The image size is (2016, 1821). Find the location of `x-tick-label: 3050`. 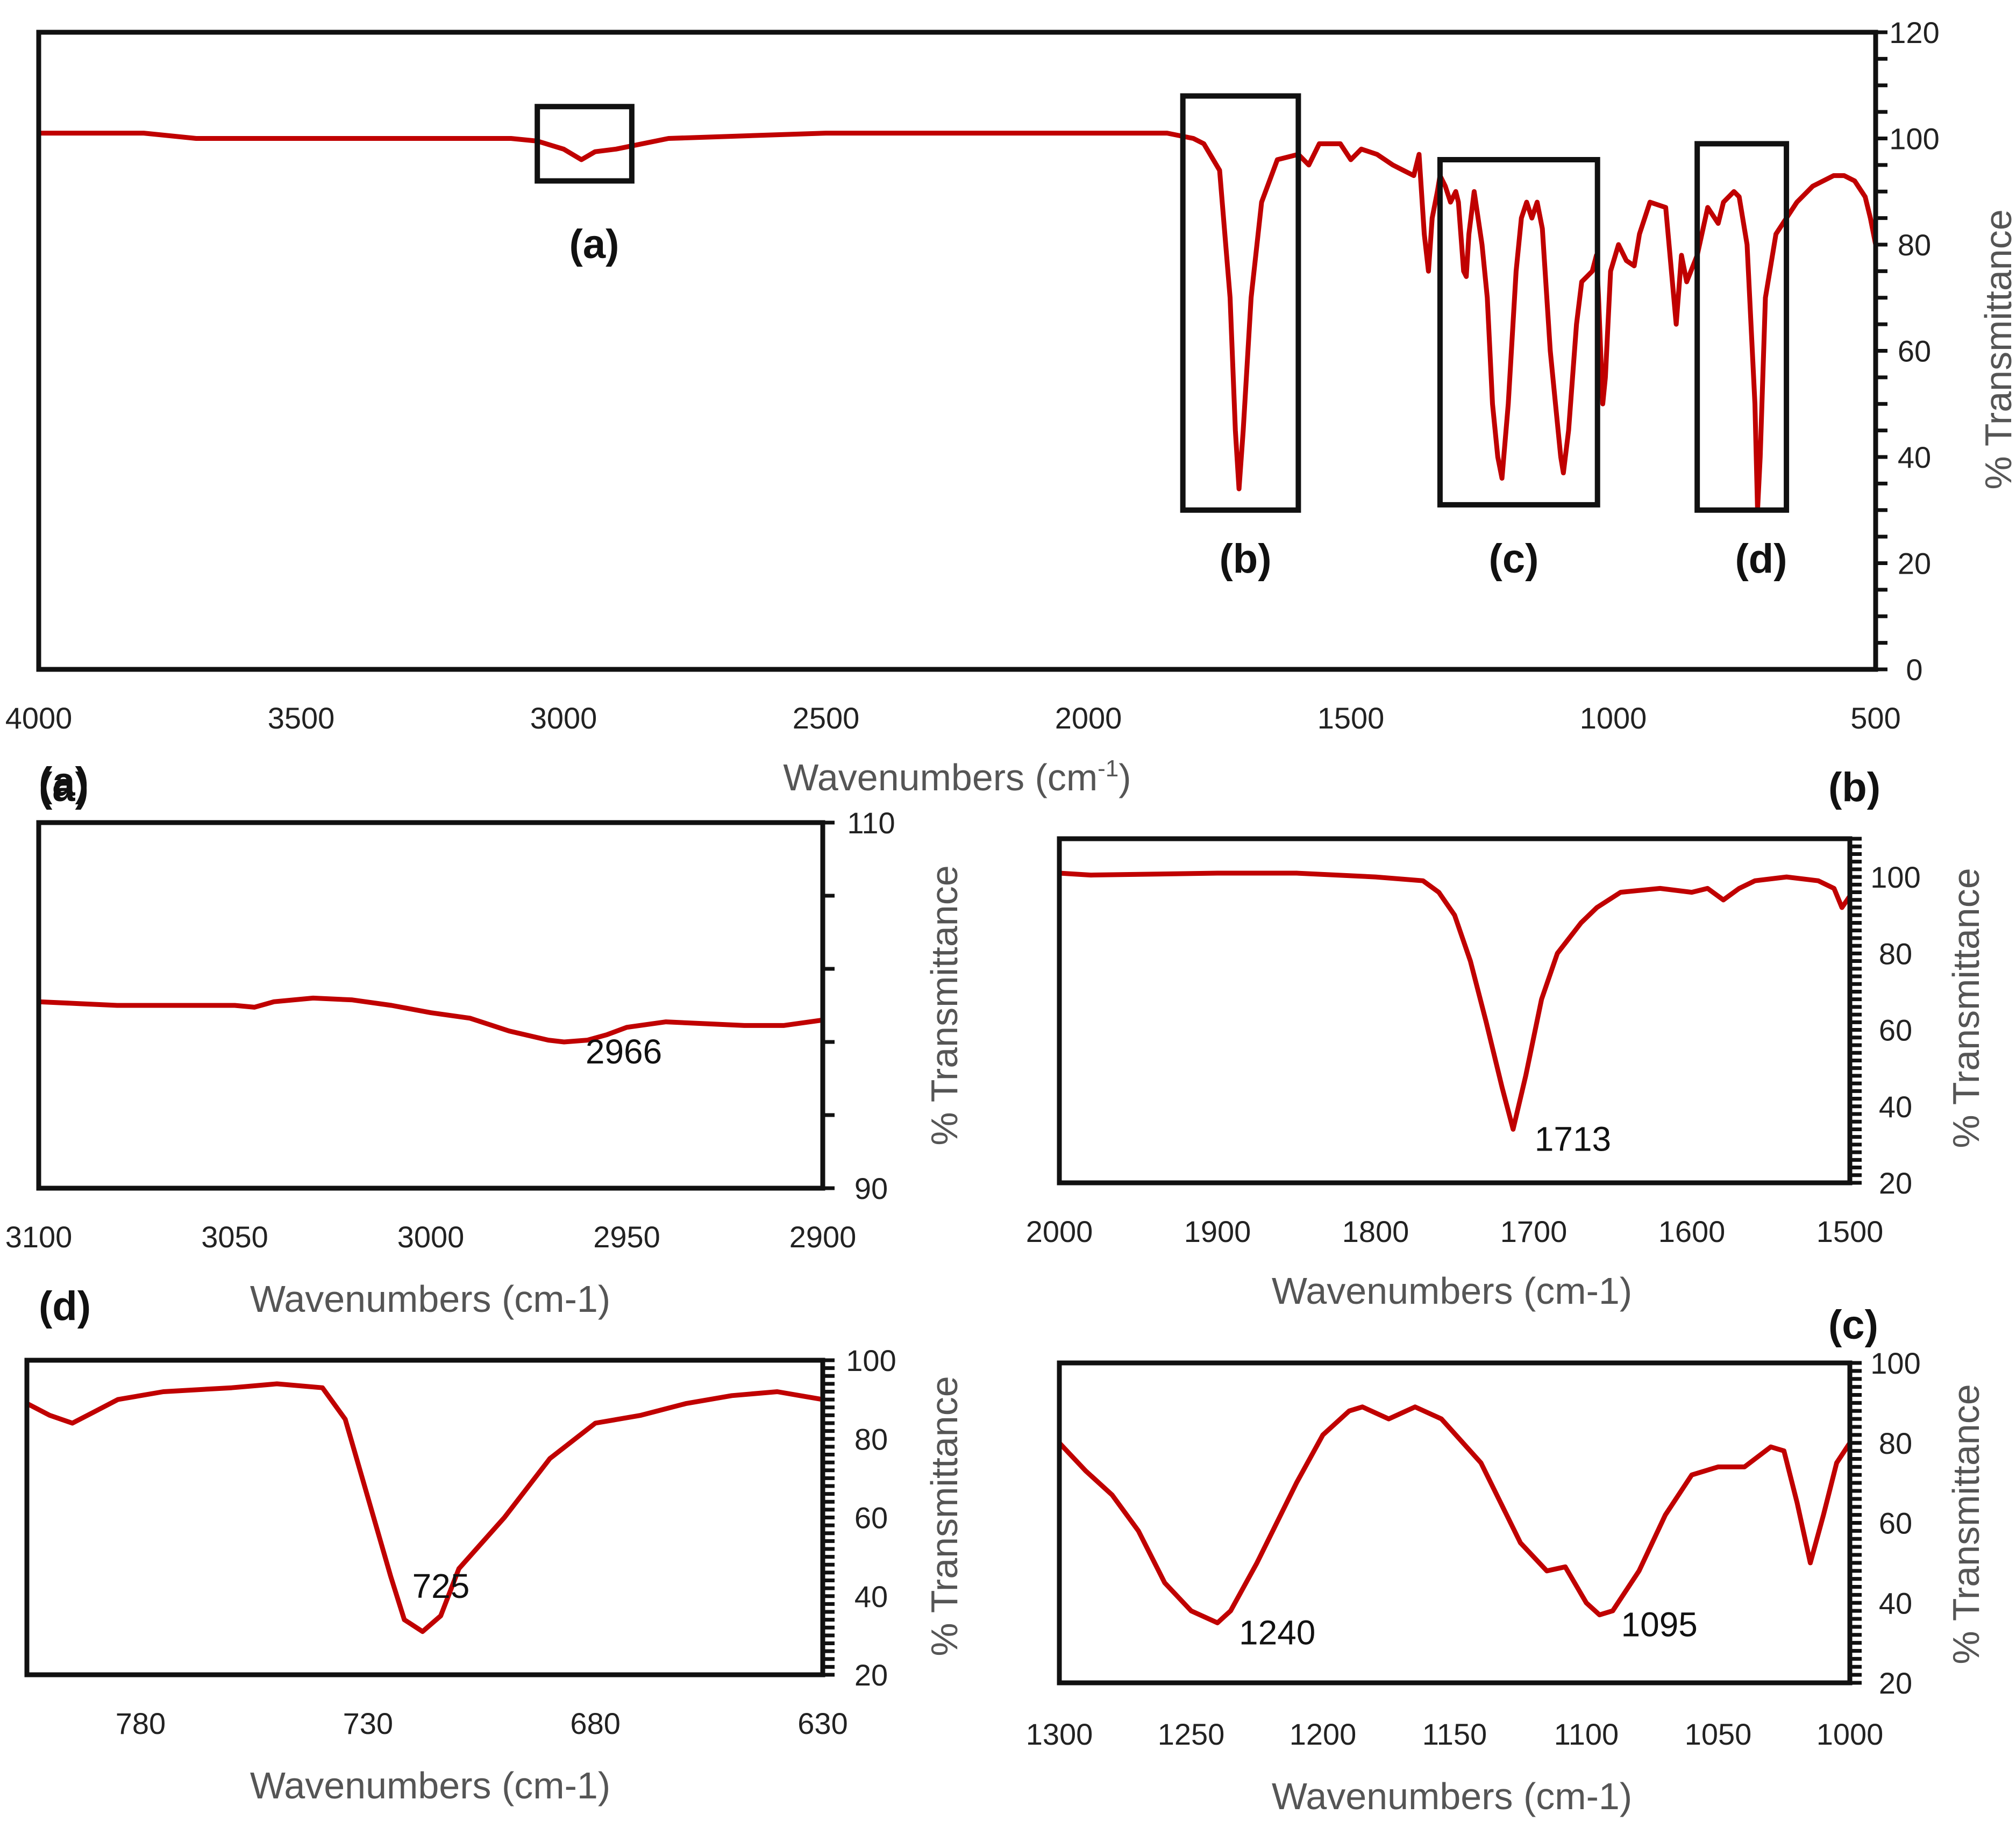

x-tick-label: 3050 is located at coordinates (234, 1237).